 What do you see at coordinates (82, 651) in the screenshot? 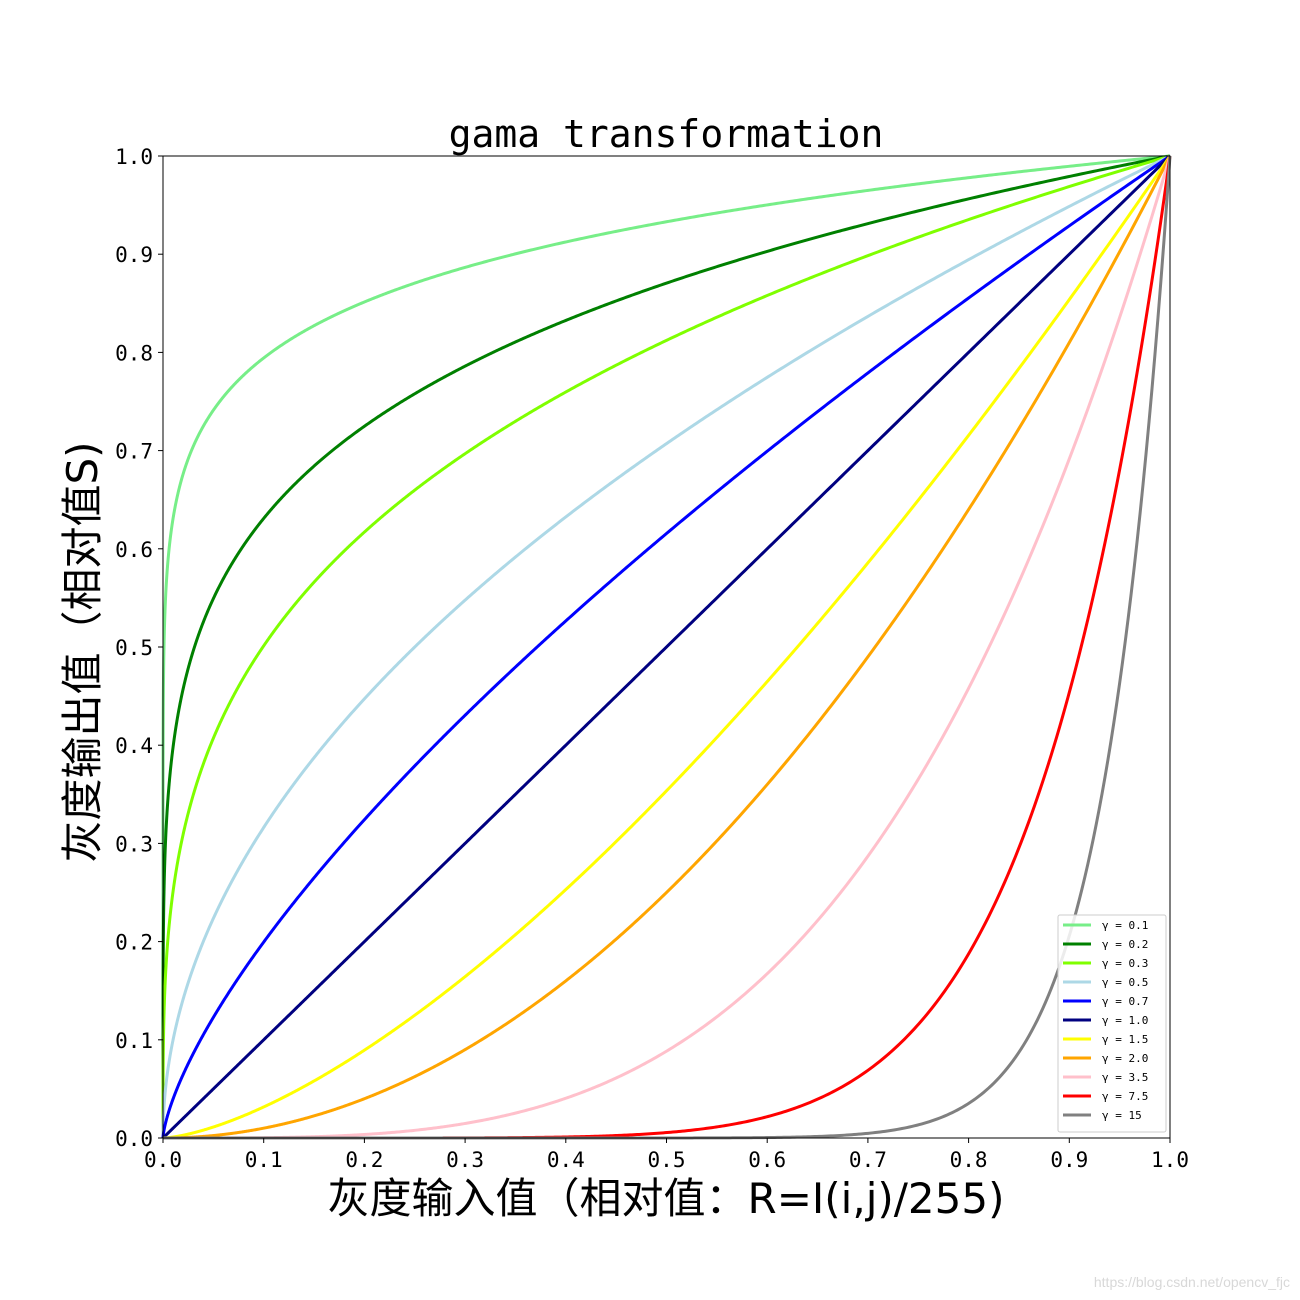
I see `y-axis-label: 灰度输出值（相对值S)` at bounding box center [82, 651].